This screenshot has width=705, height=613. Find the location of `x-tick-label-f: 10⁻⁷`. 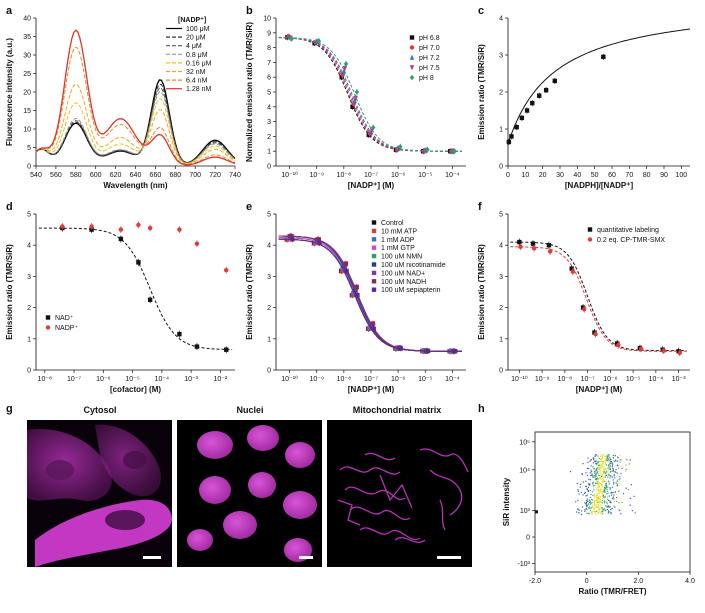

x-tick-label-f: 10⁻⁷ is located at coordinates (588, 379).